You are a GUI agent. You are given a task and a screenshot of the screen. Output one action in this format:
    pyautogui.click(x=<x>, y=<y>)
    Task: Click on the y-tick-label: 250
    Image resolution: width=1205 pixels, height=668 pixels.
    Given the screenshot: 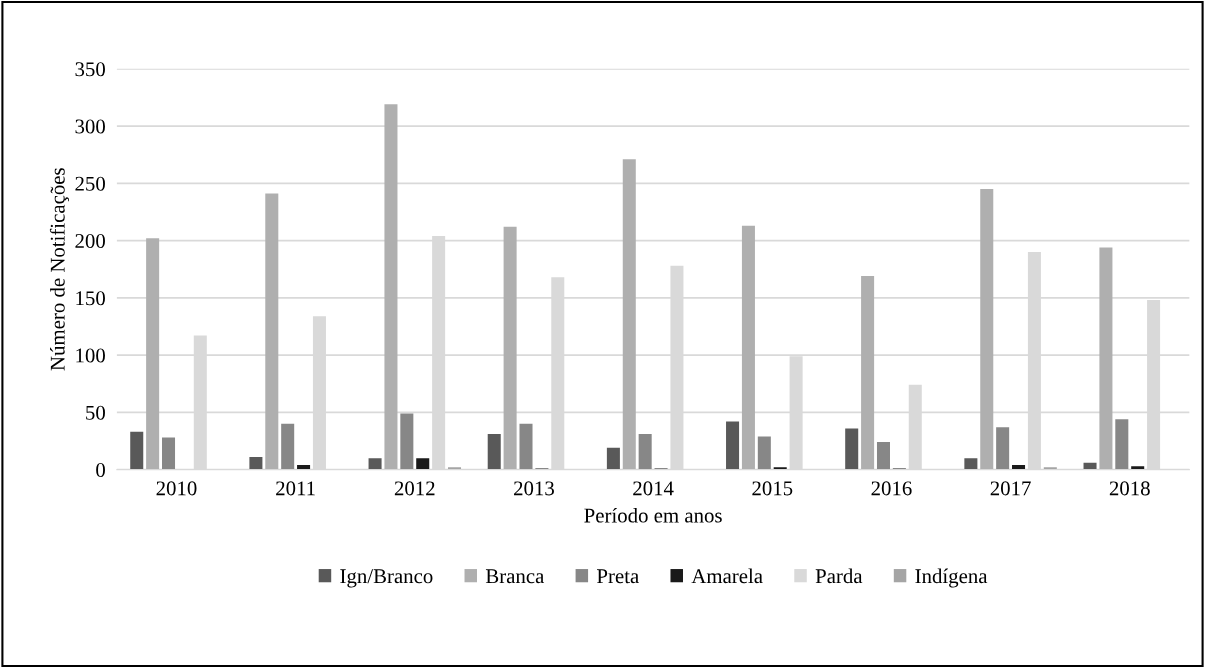 What is the action you would take?
    pyautogui.click(x=90, y=183)
    